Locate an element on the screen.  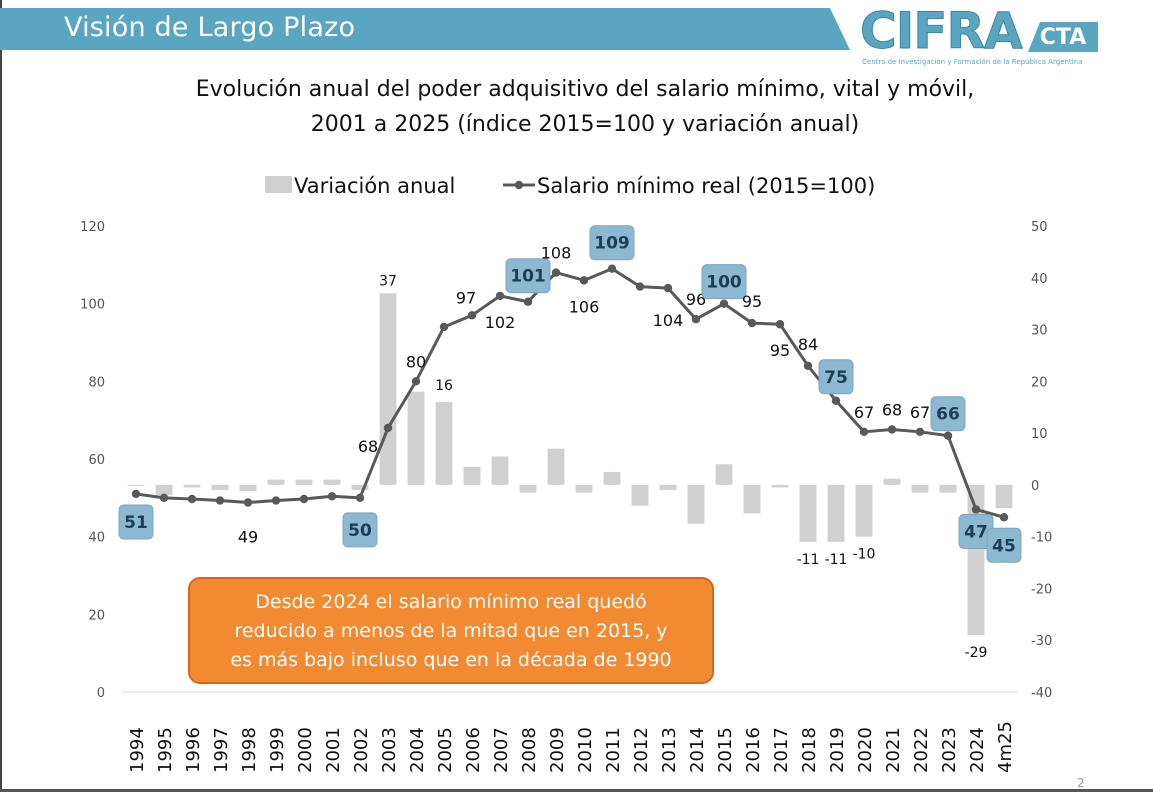
x-tick-label: 2008 is located at coordinates (529, 750).